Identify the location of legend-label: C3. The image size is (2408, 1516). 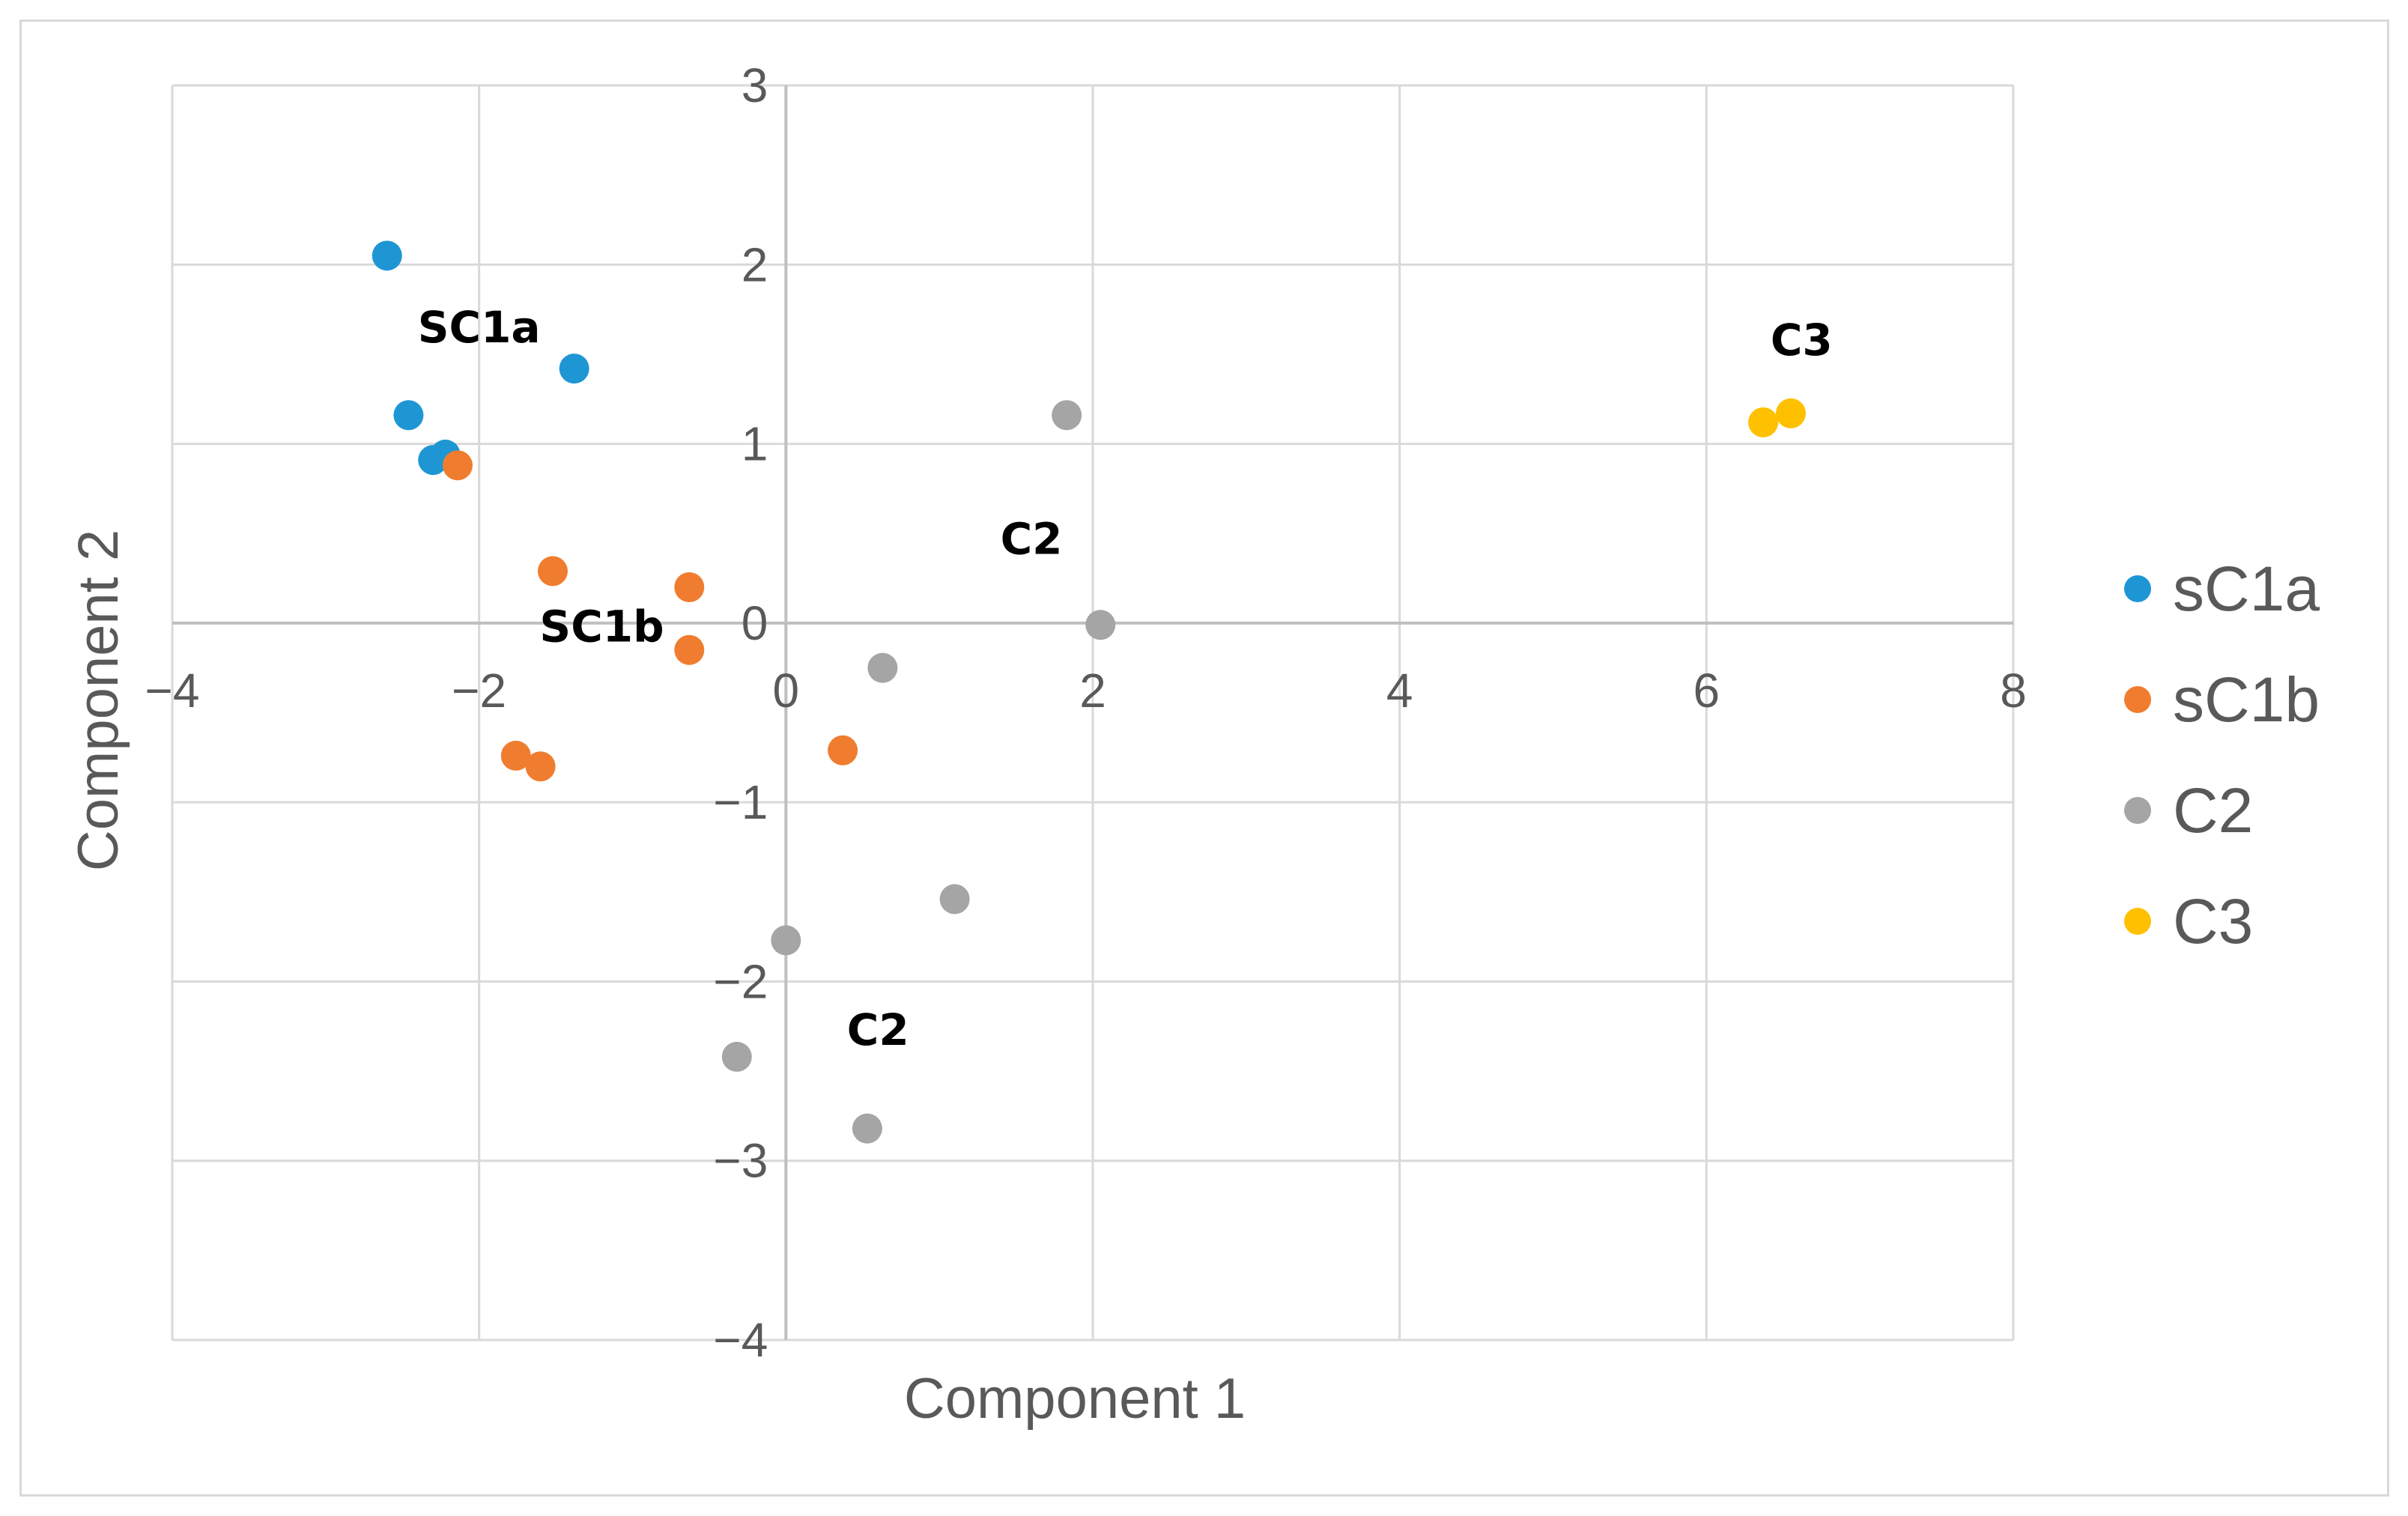
(2213, 921).